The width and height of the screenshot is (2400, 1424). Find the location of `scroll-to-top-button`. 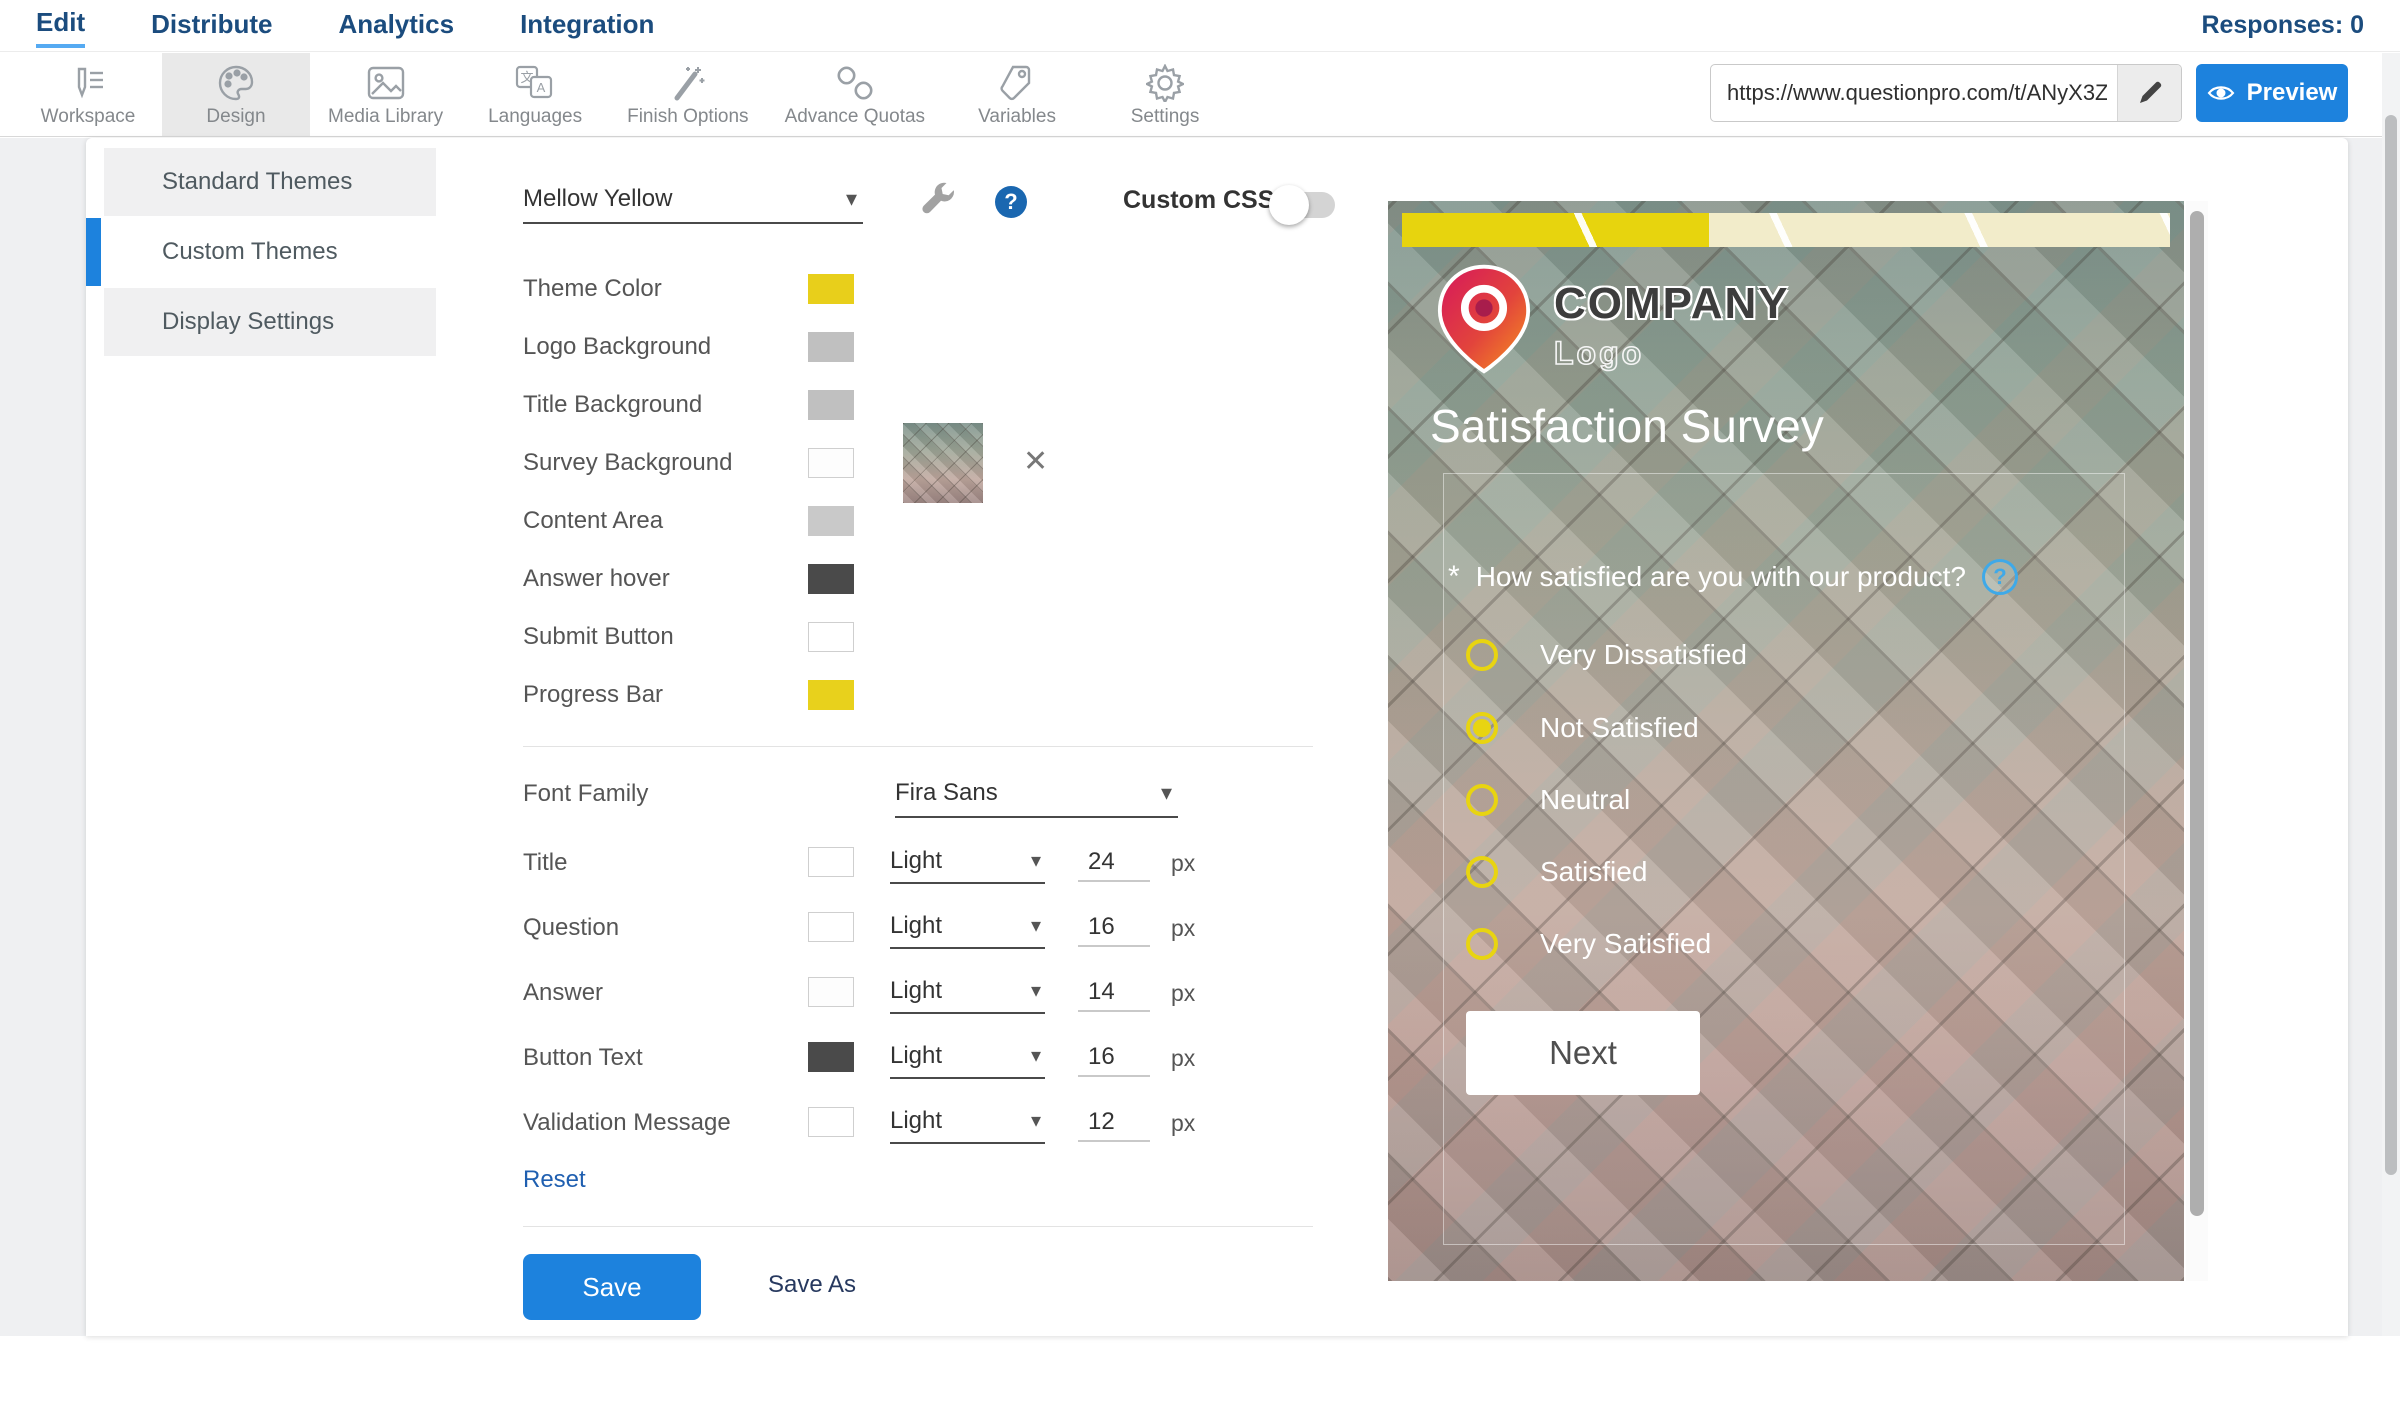

scroll-to-top-button is located at coordinates (2398, 1404).